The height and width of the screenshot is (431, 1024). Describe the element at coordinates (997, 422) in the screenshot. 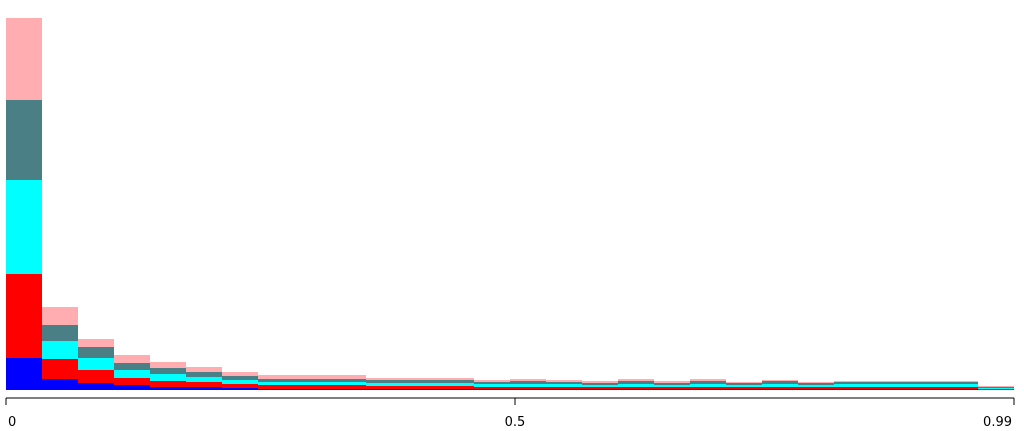

I see `x-tick-label-2: 0.99` at that location.